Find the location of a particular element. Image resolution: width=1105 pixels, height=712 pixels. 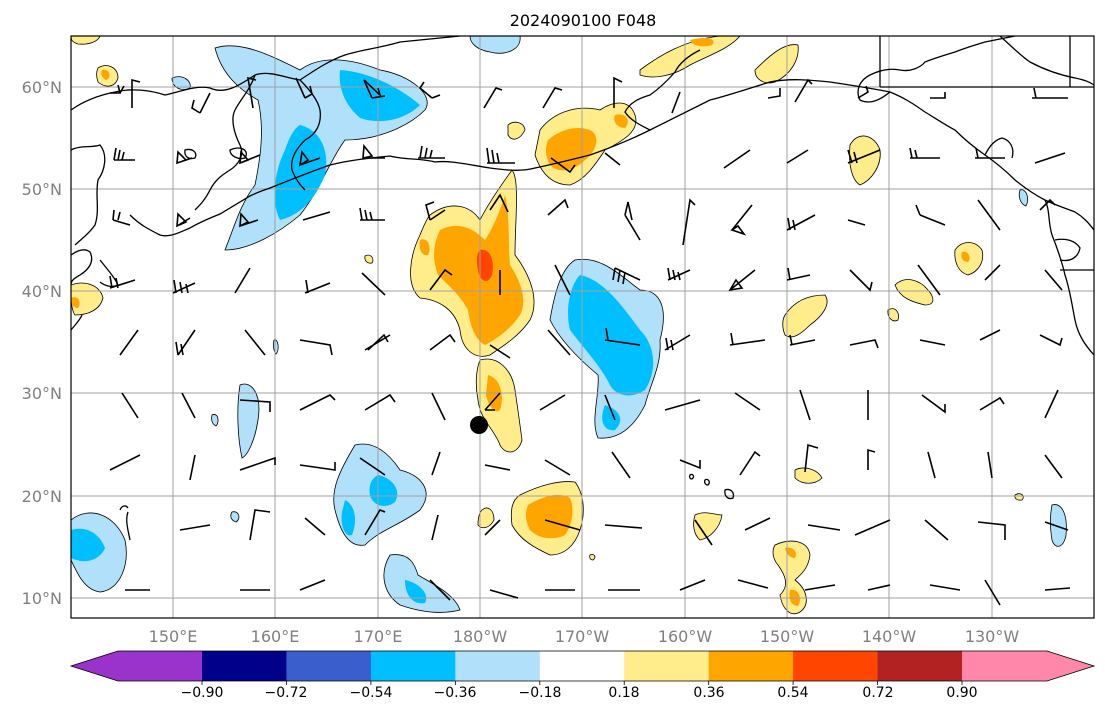

lat-label: 20°N is located at coordinates (42, 496).